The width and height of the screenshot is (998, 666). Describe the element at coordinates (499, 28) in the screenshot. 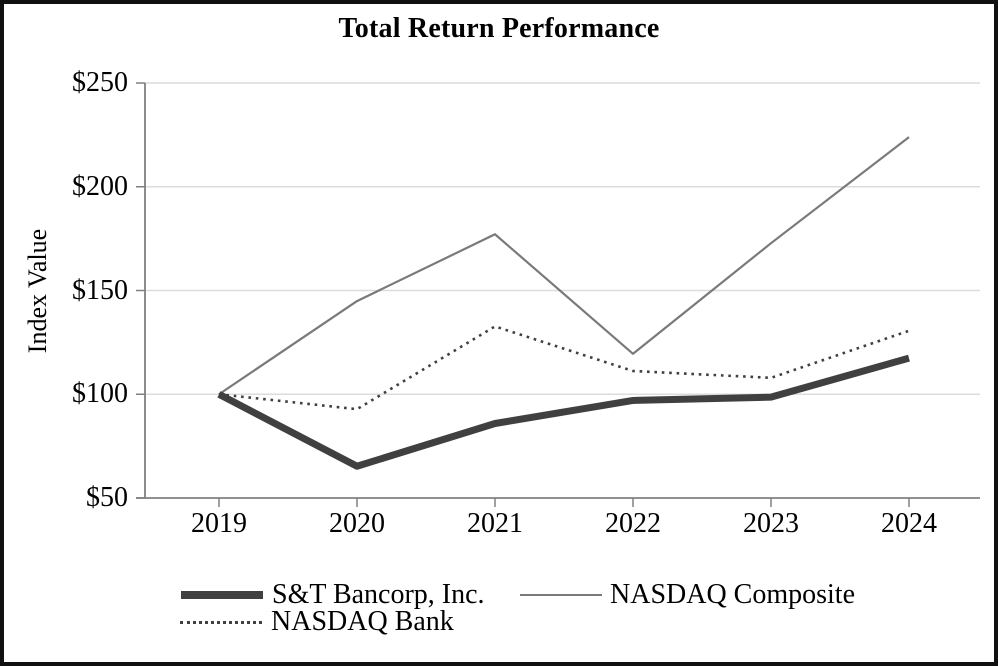

I see `chart-title: Total Return Performance` at that location.